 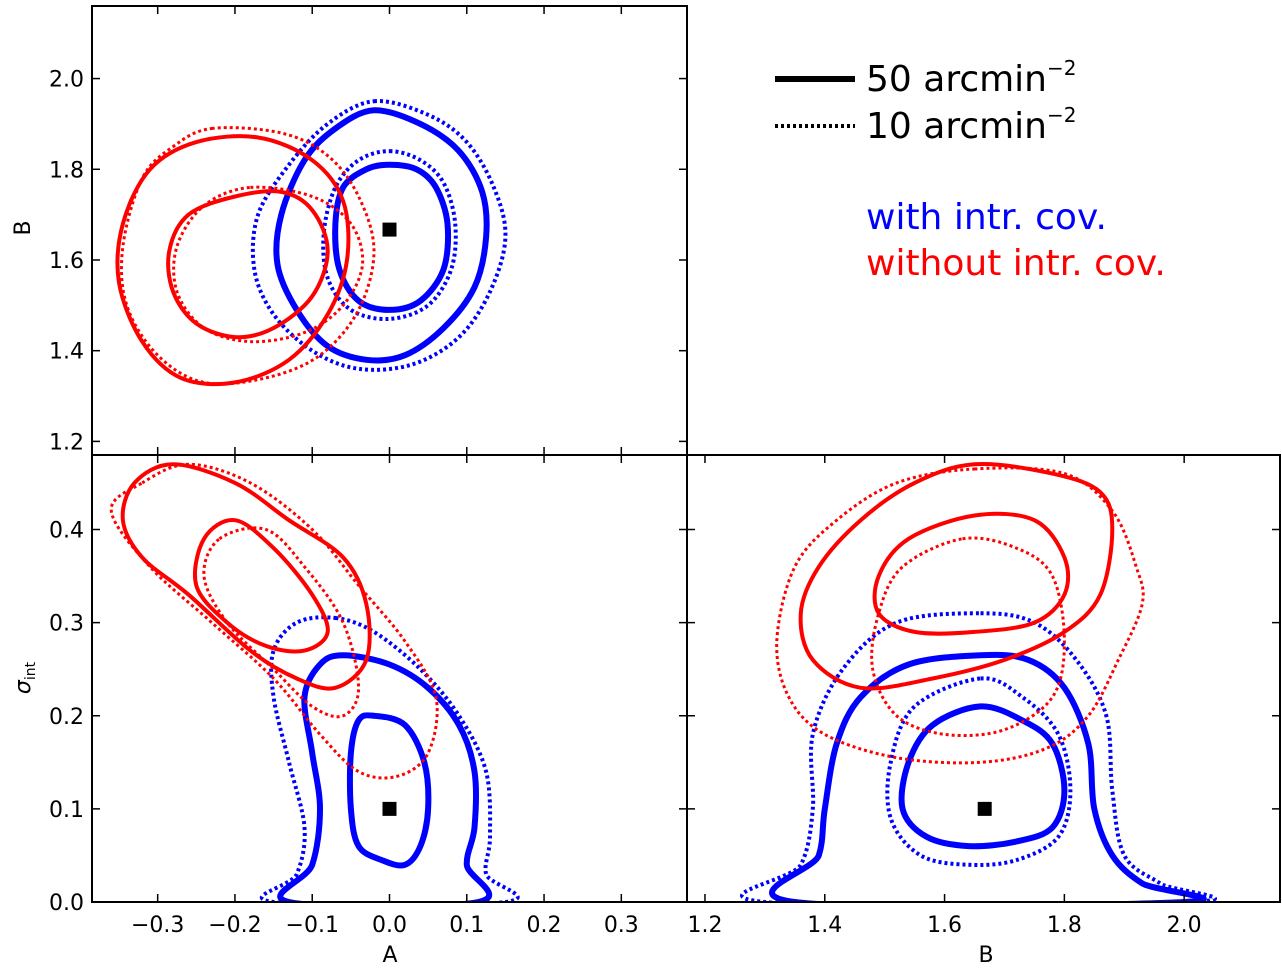 What do you see at coordinates (824, 925) in the screenshot?
I see `xtick-label: 1.4` at bounding box center [824, 925].